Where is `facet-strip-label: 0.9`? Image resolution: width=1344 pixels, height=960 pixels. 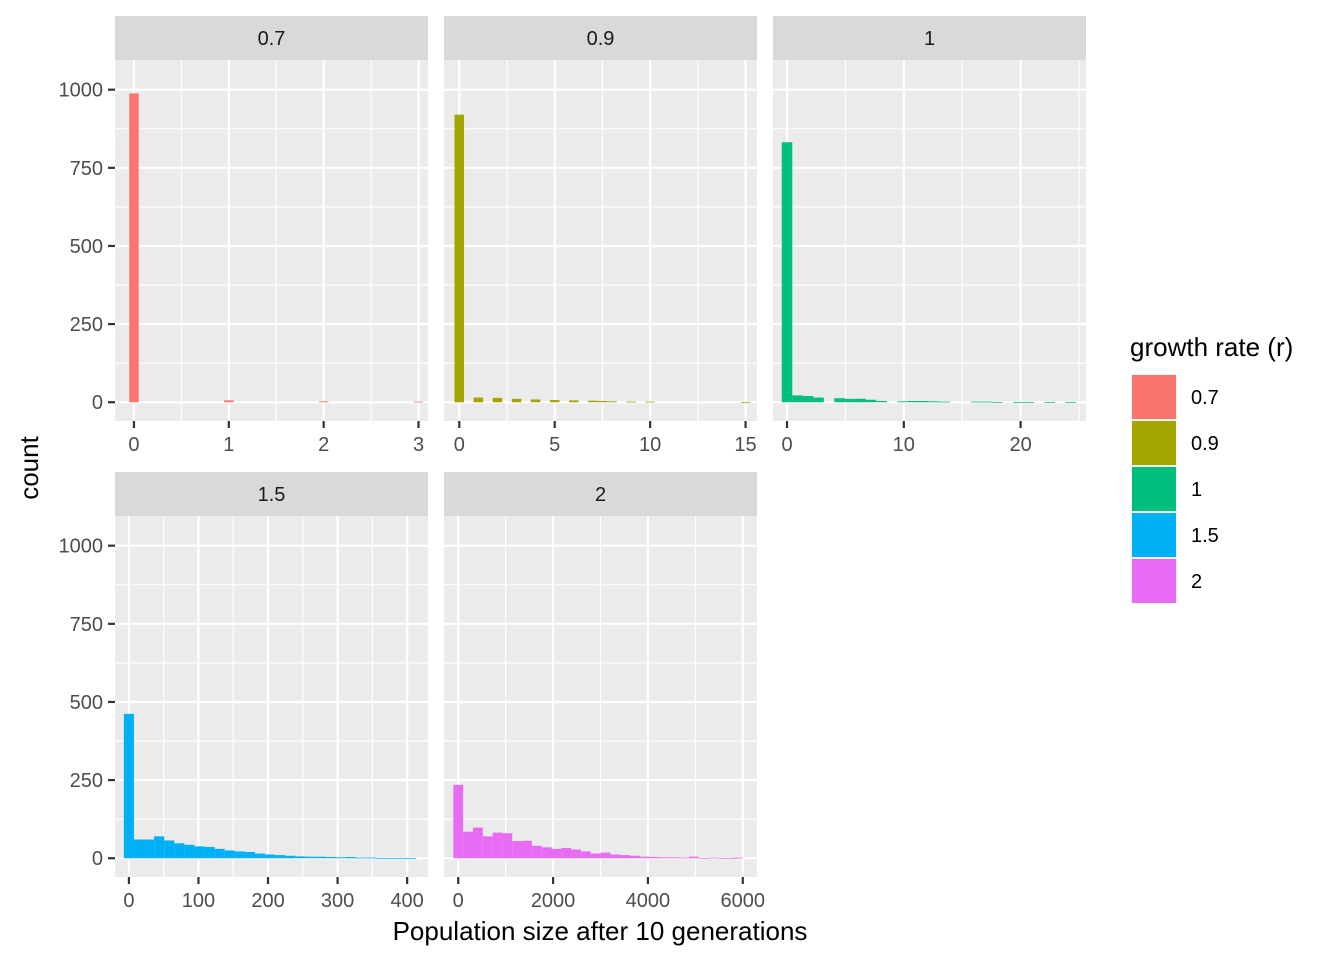 facet-strip-label: 0.9 is located at coordinates (601, 39).